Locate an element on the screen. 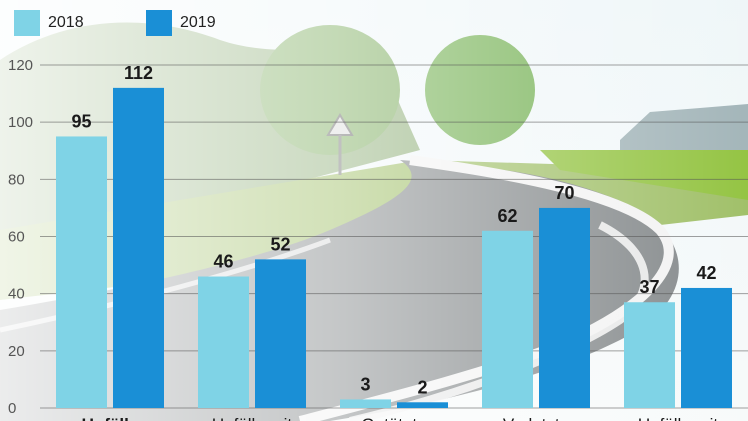 The width and height of the screenshot is (748, 421). data-label-2019-4: 42 is located at coordinates (706, 273).